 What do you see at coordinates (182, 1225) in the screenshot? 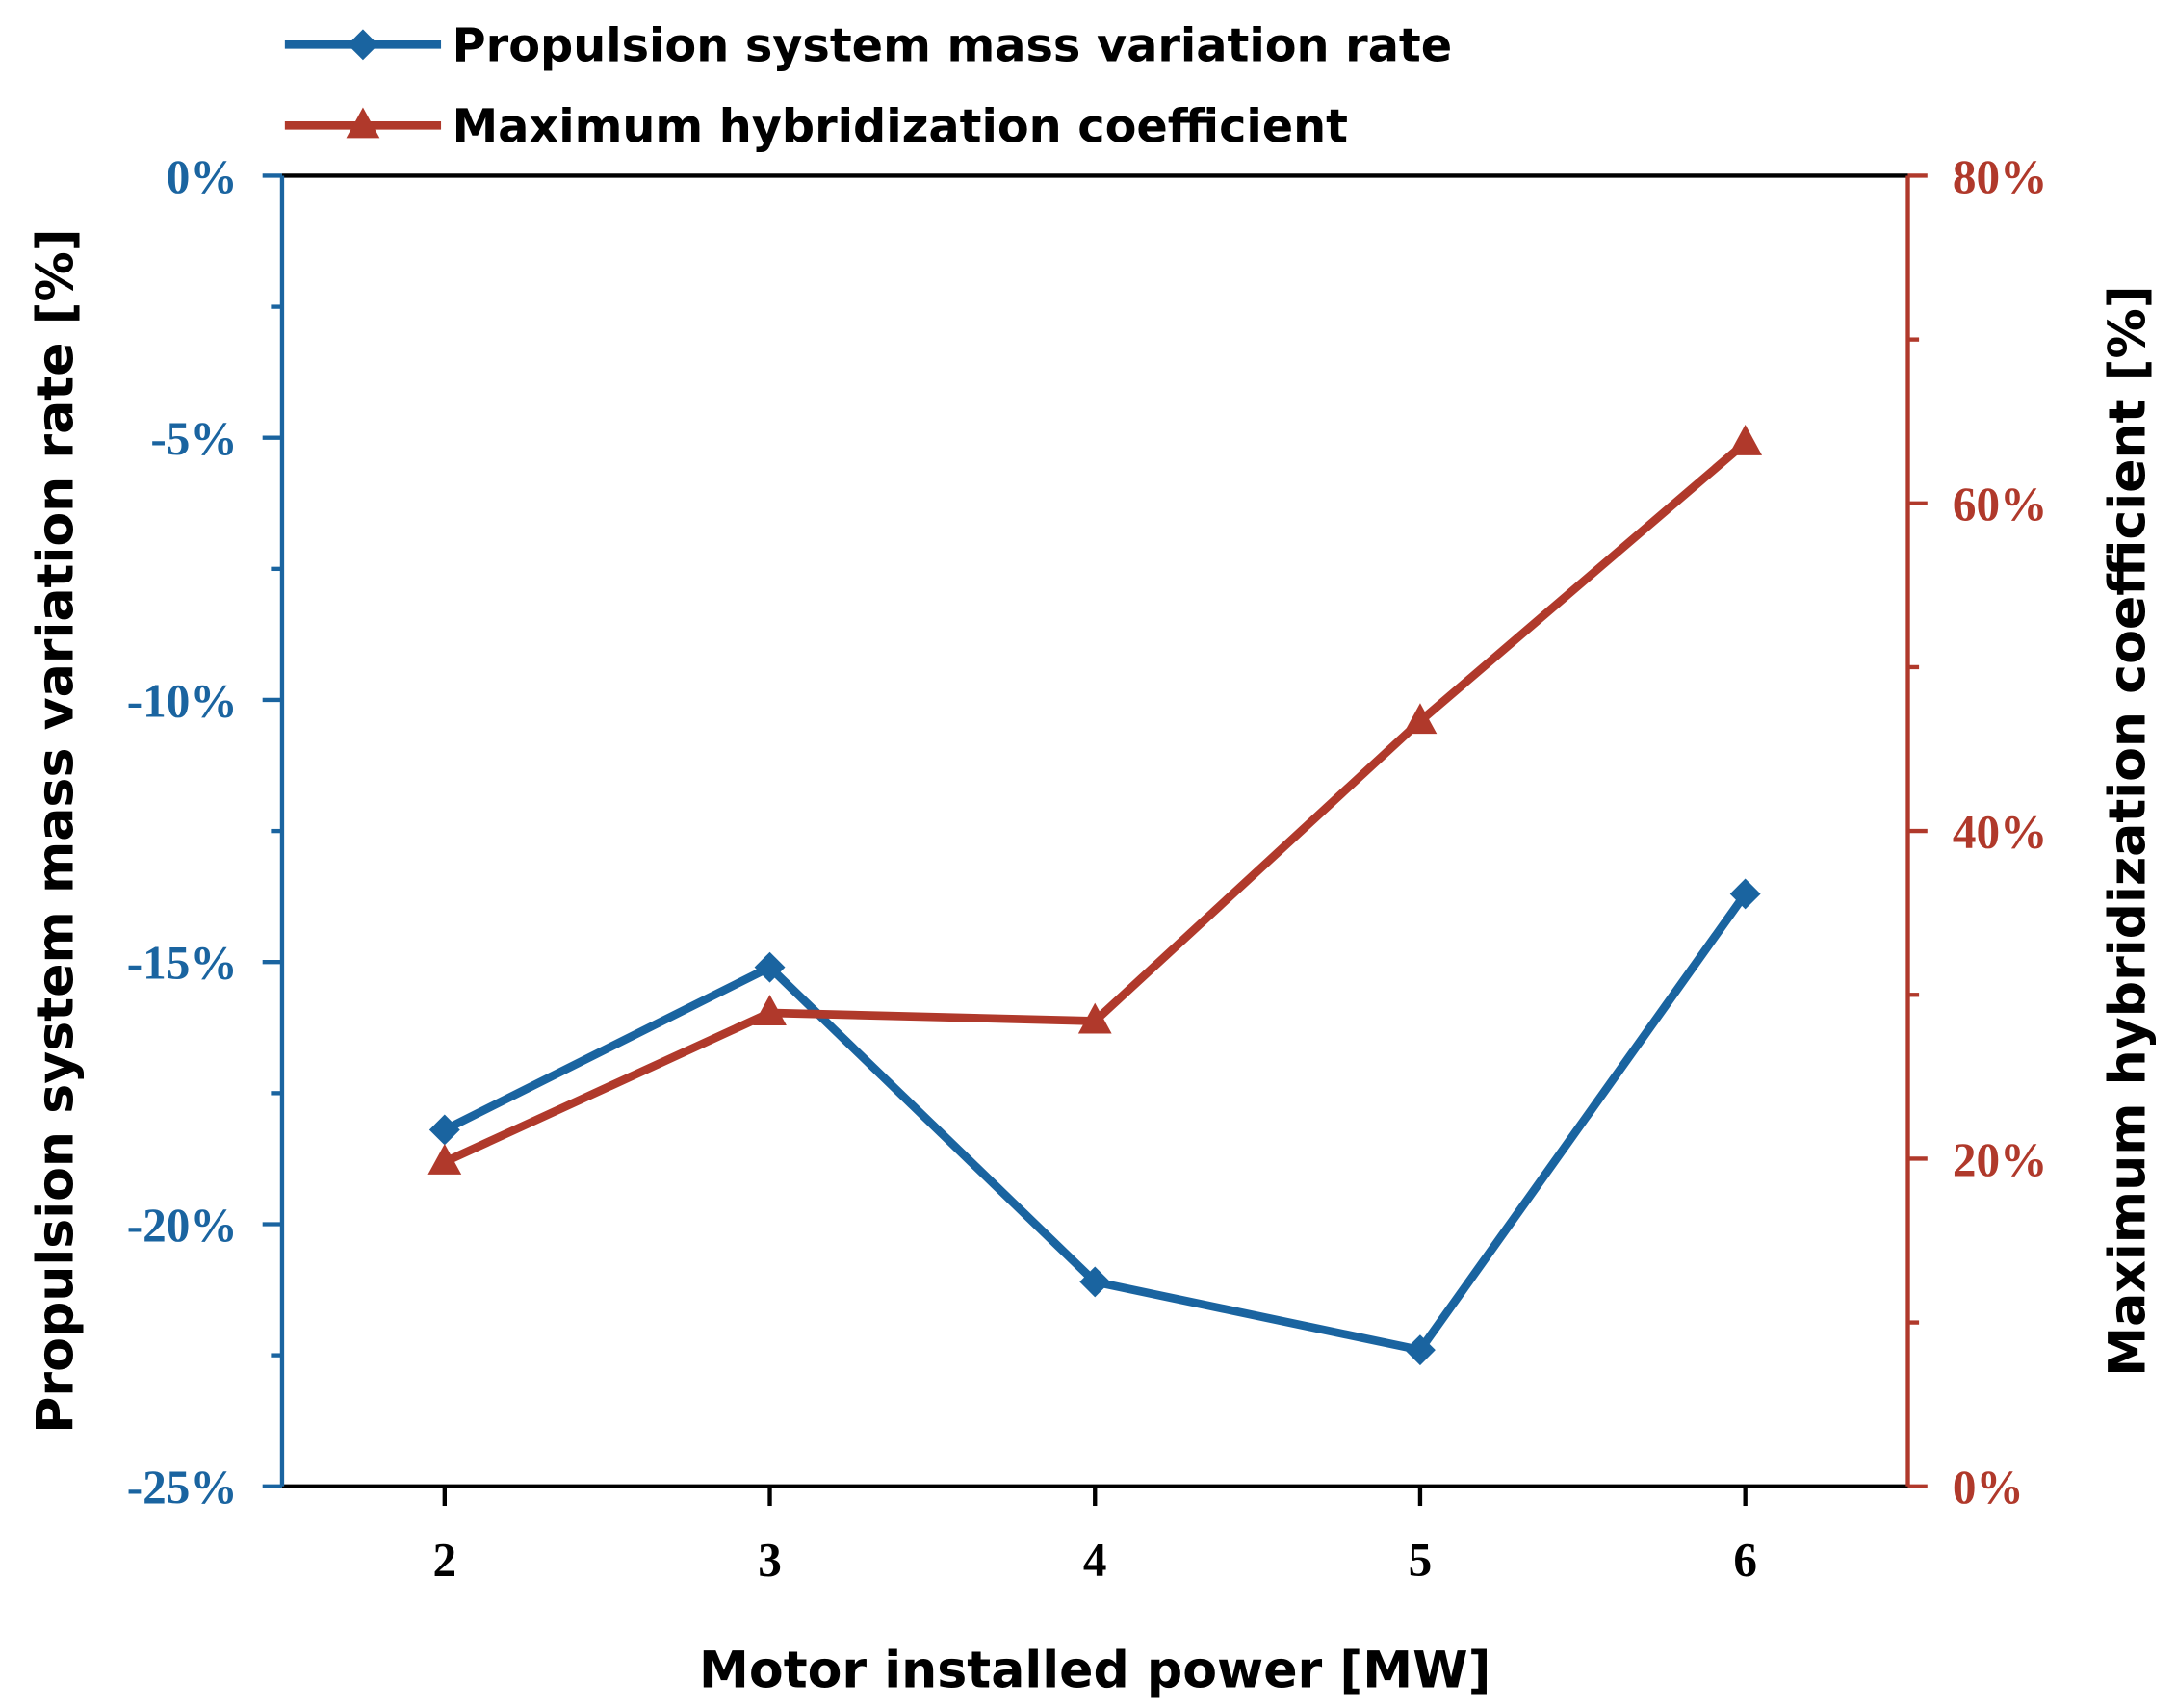
I see `y-left-tick-label: -20%` at bounding box center [182, 1225].